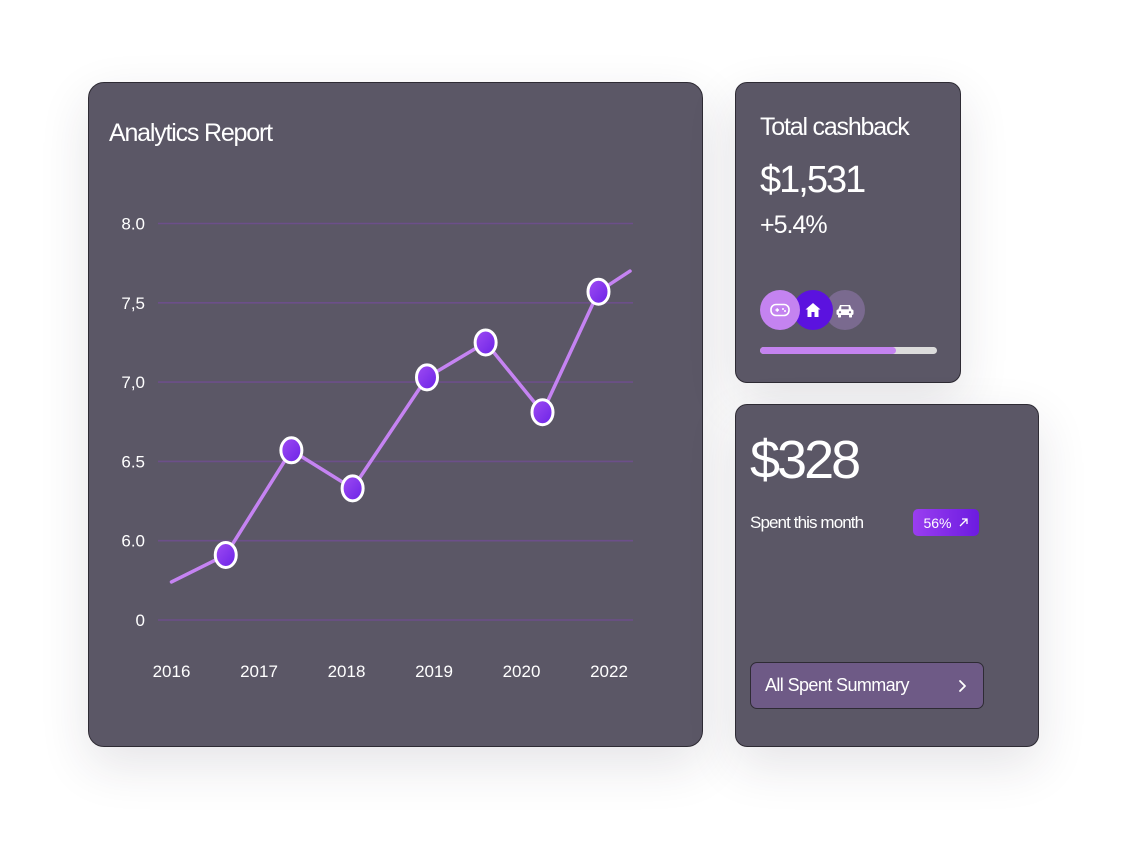 The height and width of the screenshot is (842, 1128). What do you see at coordinates (937, 522) in the screenshot?
I see `spent-percent-text: 56%` at bounding box center [937, 522].